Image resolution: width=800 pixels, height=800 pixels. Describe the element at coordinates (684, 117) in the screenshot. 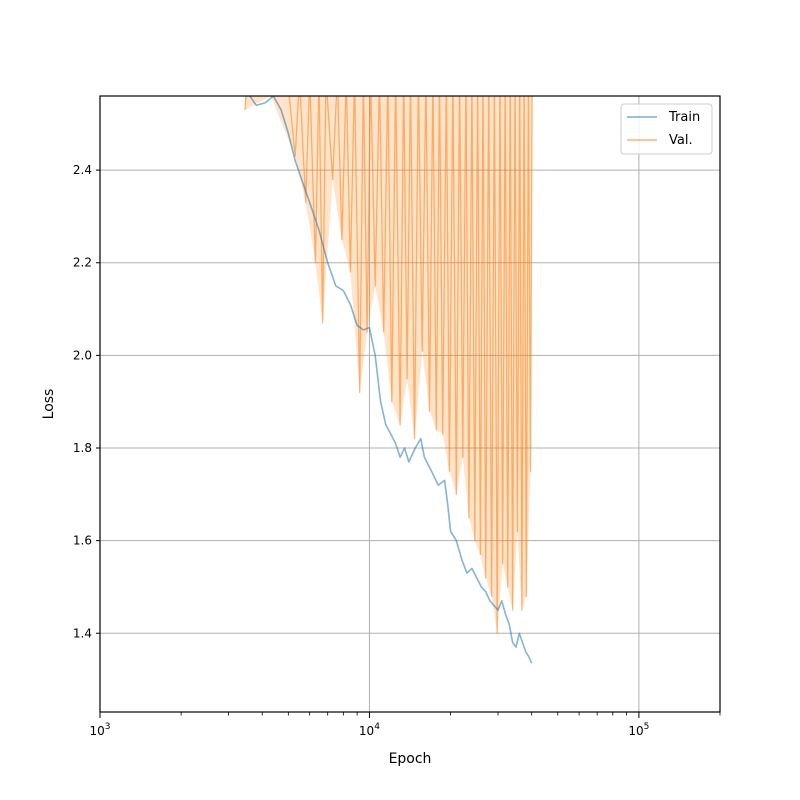

I see `legend-label-train: Train` at that location.